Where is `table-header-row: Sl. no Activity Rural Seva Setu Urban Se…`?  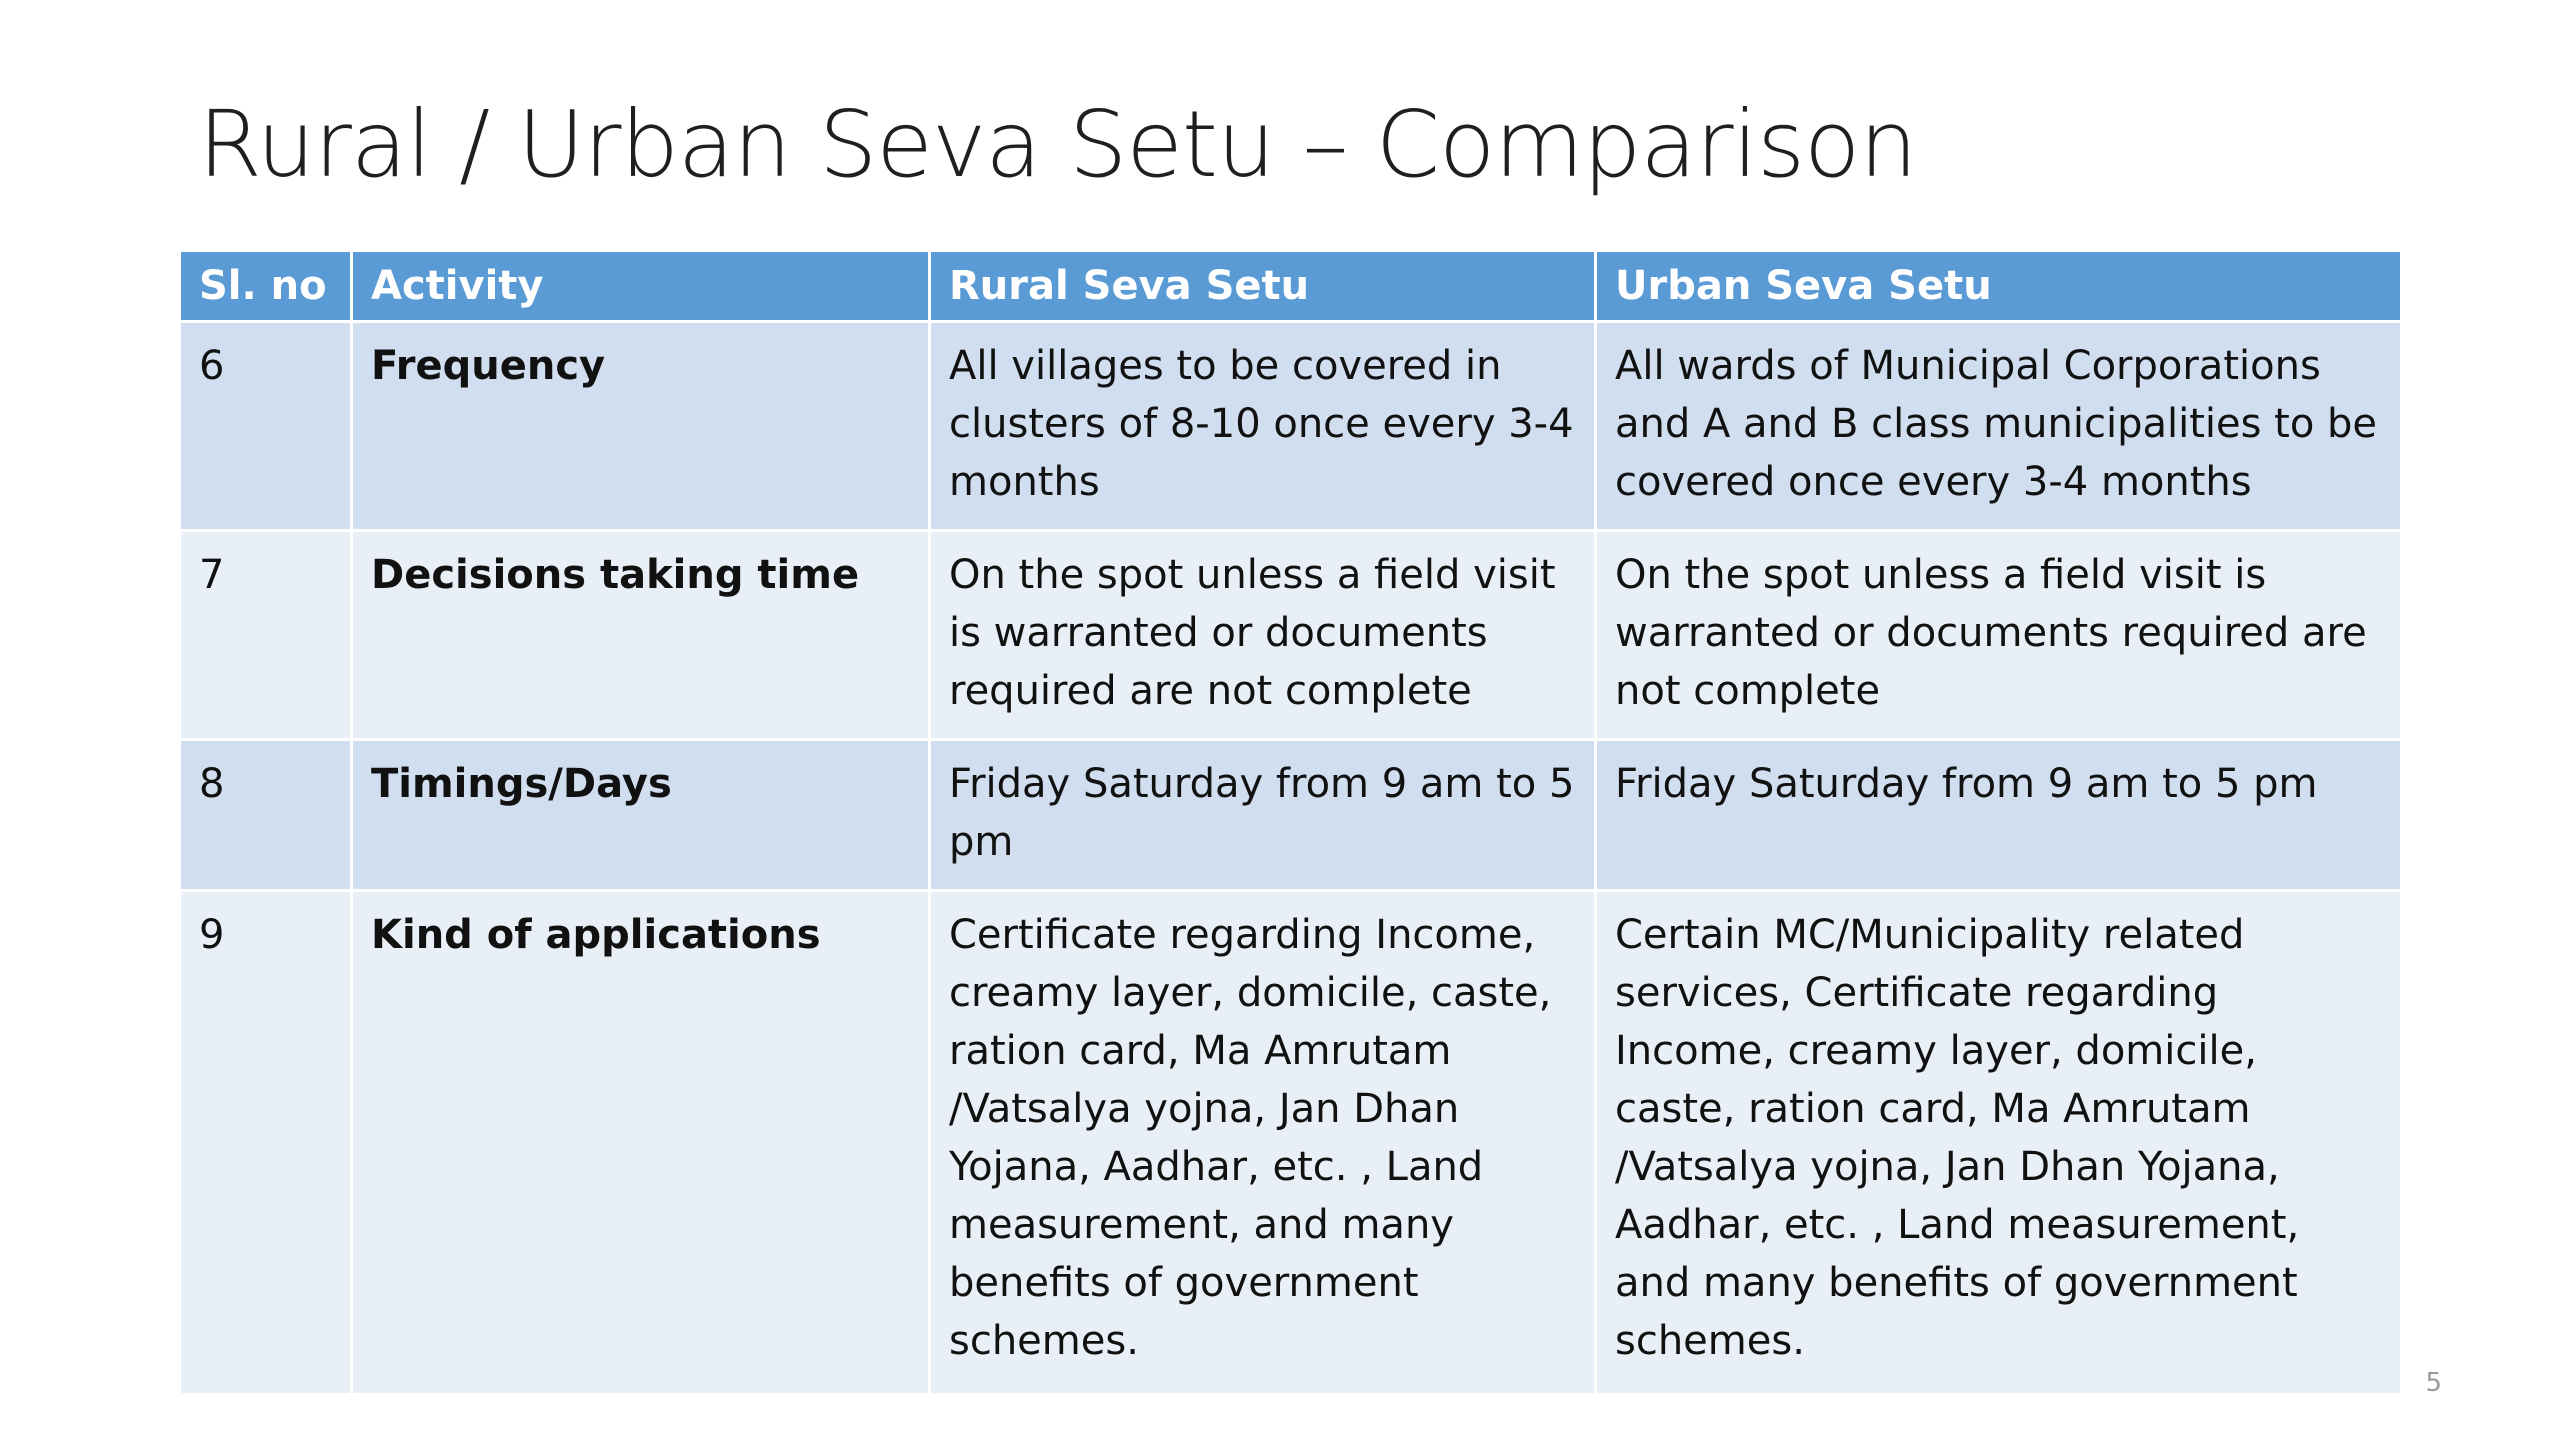 table-header-row: Sl. no Activity Rural Seva Setu Urban Se… is located at coordinates (1290, 286).